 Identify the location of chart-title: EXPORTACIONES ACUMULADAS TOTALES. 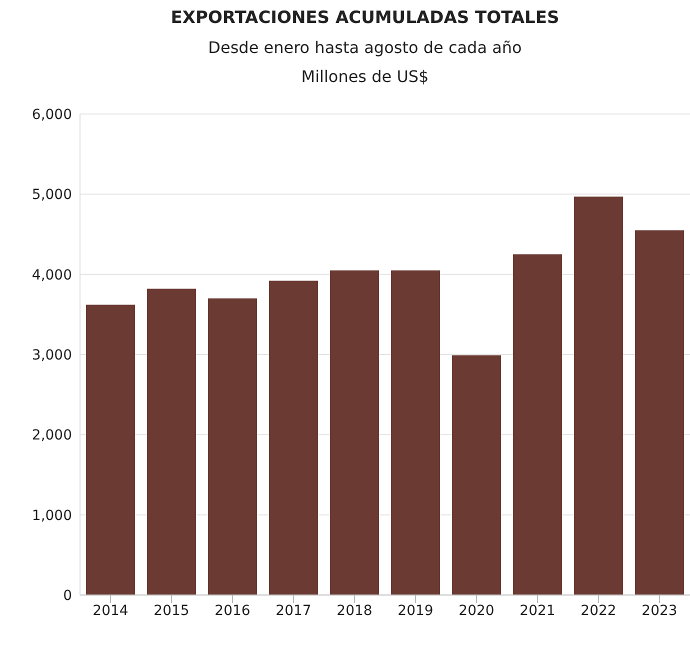
(365, 18).